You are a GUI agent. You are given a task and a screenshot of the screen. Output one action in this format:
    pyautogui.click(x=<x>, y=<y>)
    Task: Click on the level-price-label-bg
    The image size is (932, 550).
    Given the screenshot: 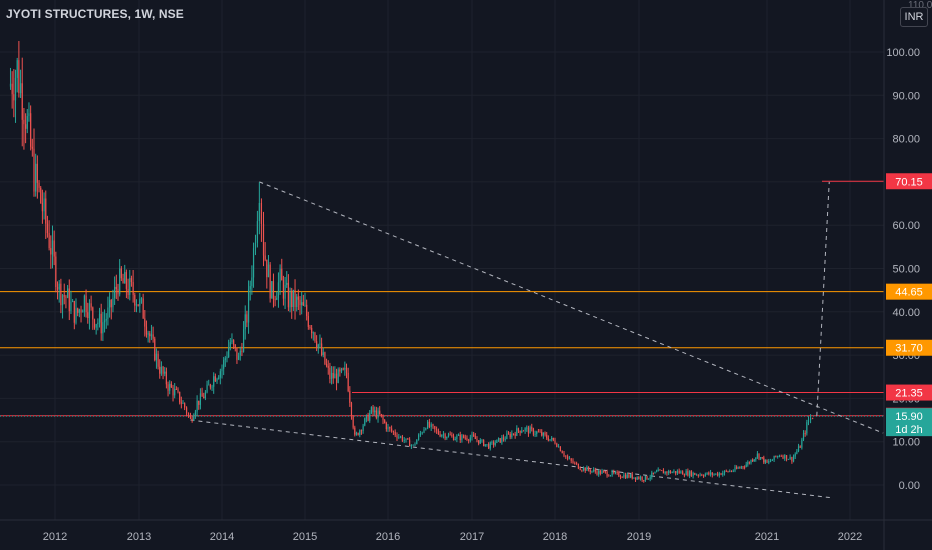 What is the action you would take?
    pyautogui.click(x=909, y=392)
    